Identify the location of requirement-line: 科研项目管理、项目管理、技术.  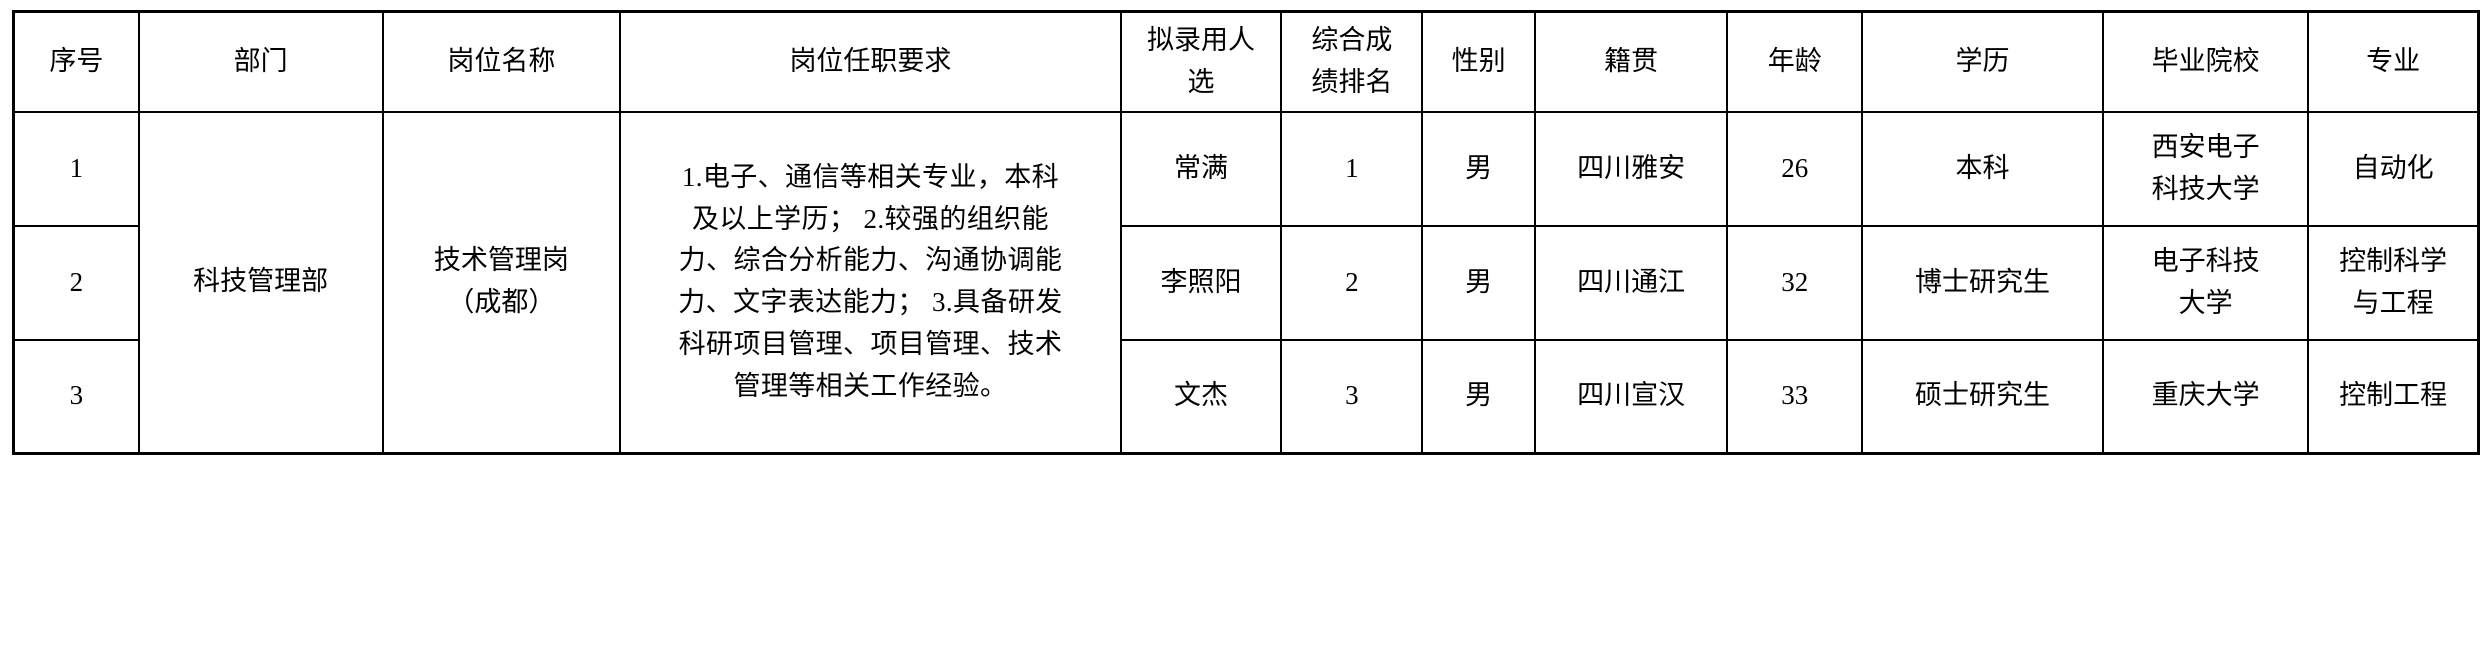
(870, 344).